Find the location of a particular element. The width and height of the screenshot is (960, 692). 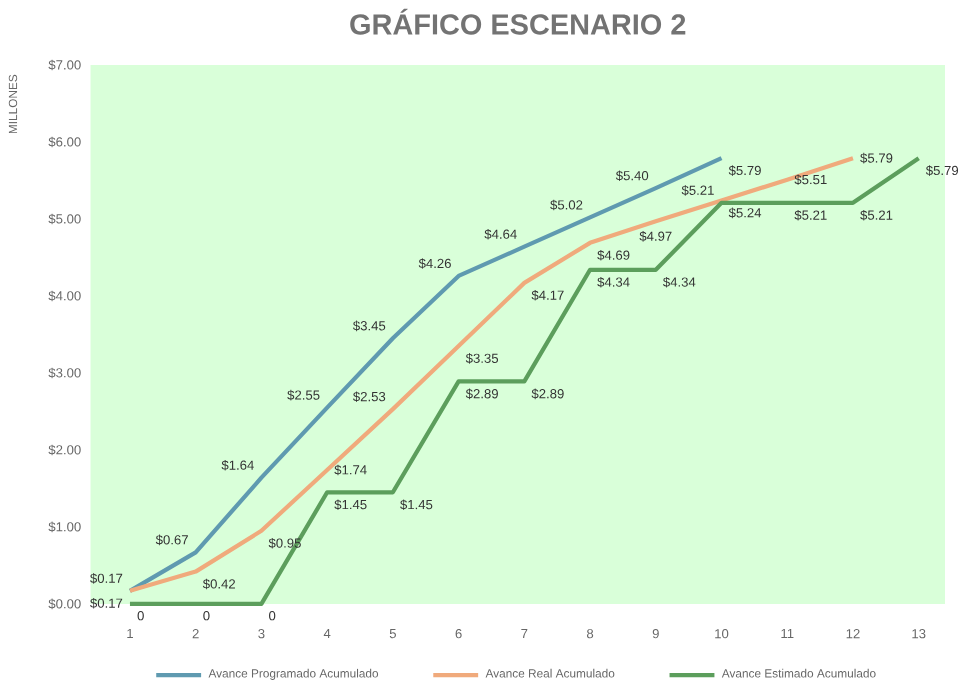

chart-title: GRÁFICO ESCENARIO 2 is located at coordinates (518, 21).